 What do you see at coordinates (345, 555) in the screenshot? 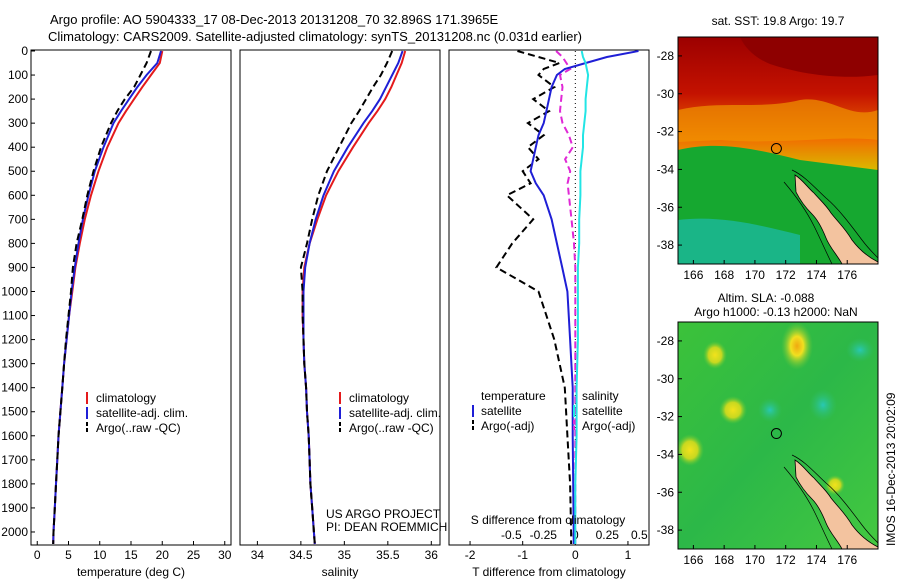
I see `x-tick-label: 35` at bounding box center [345, 555].